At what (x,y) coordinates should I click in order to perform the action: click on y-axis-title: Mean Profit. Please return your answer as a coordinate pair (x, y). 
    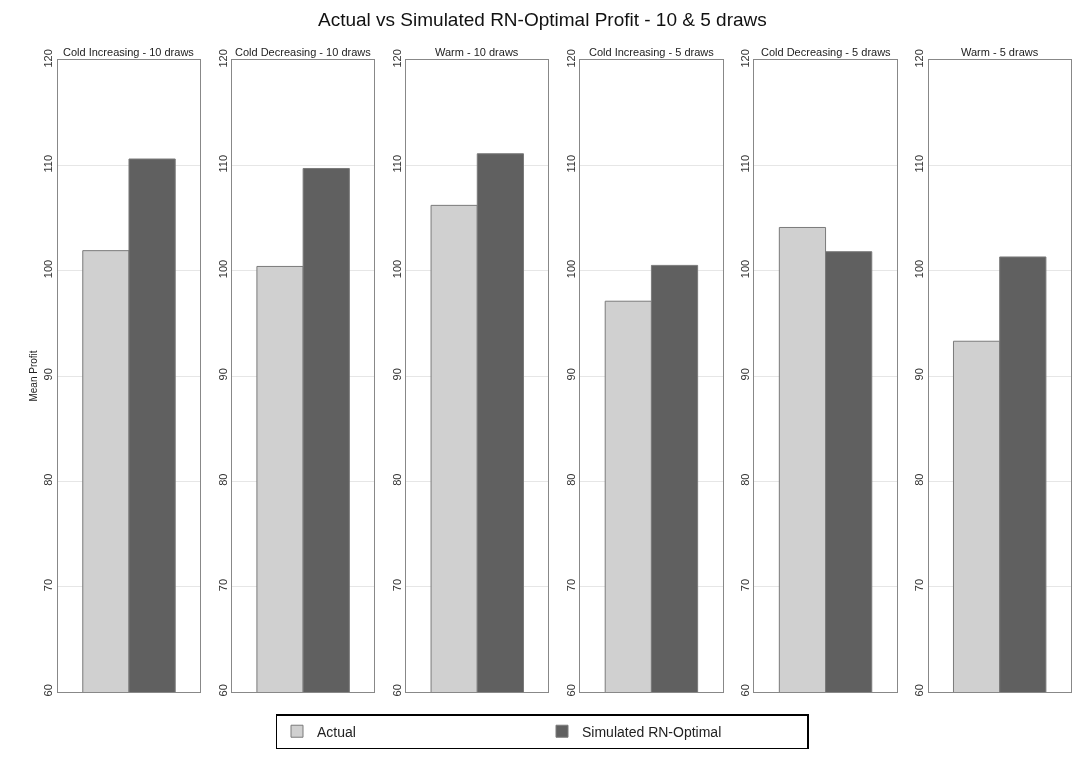
    Looking at the image, I should click on (34, 376).